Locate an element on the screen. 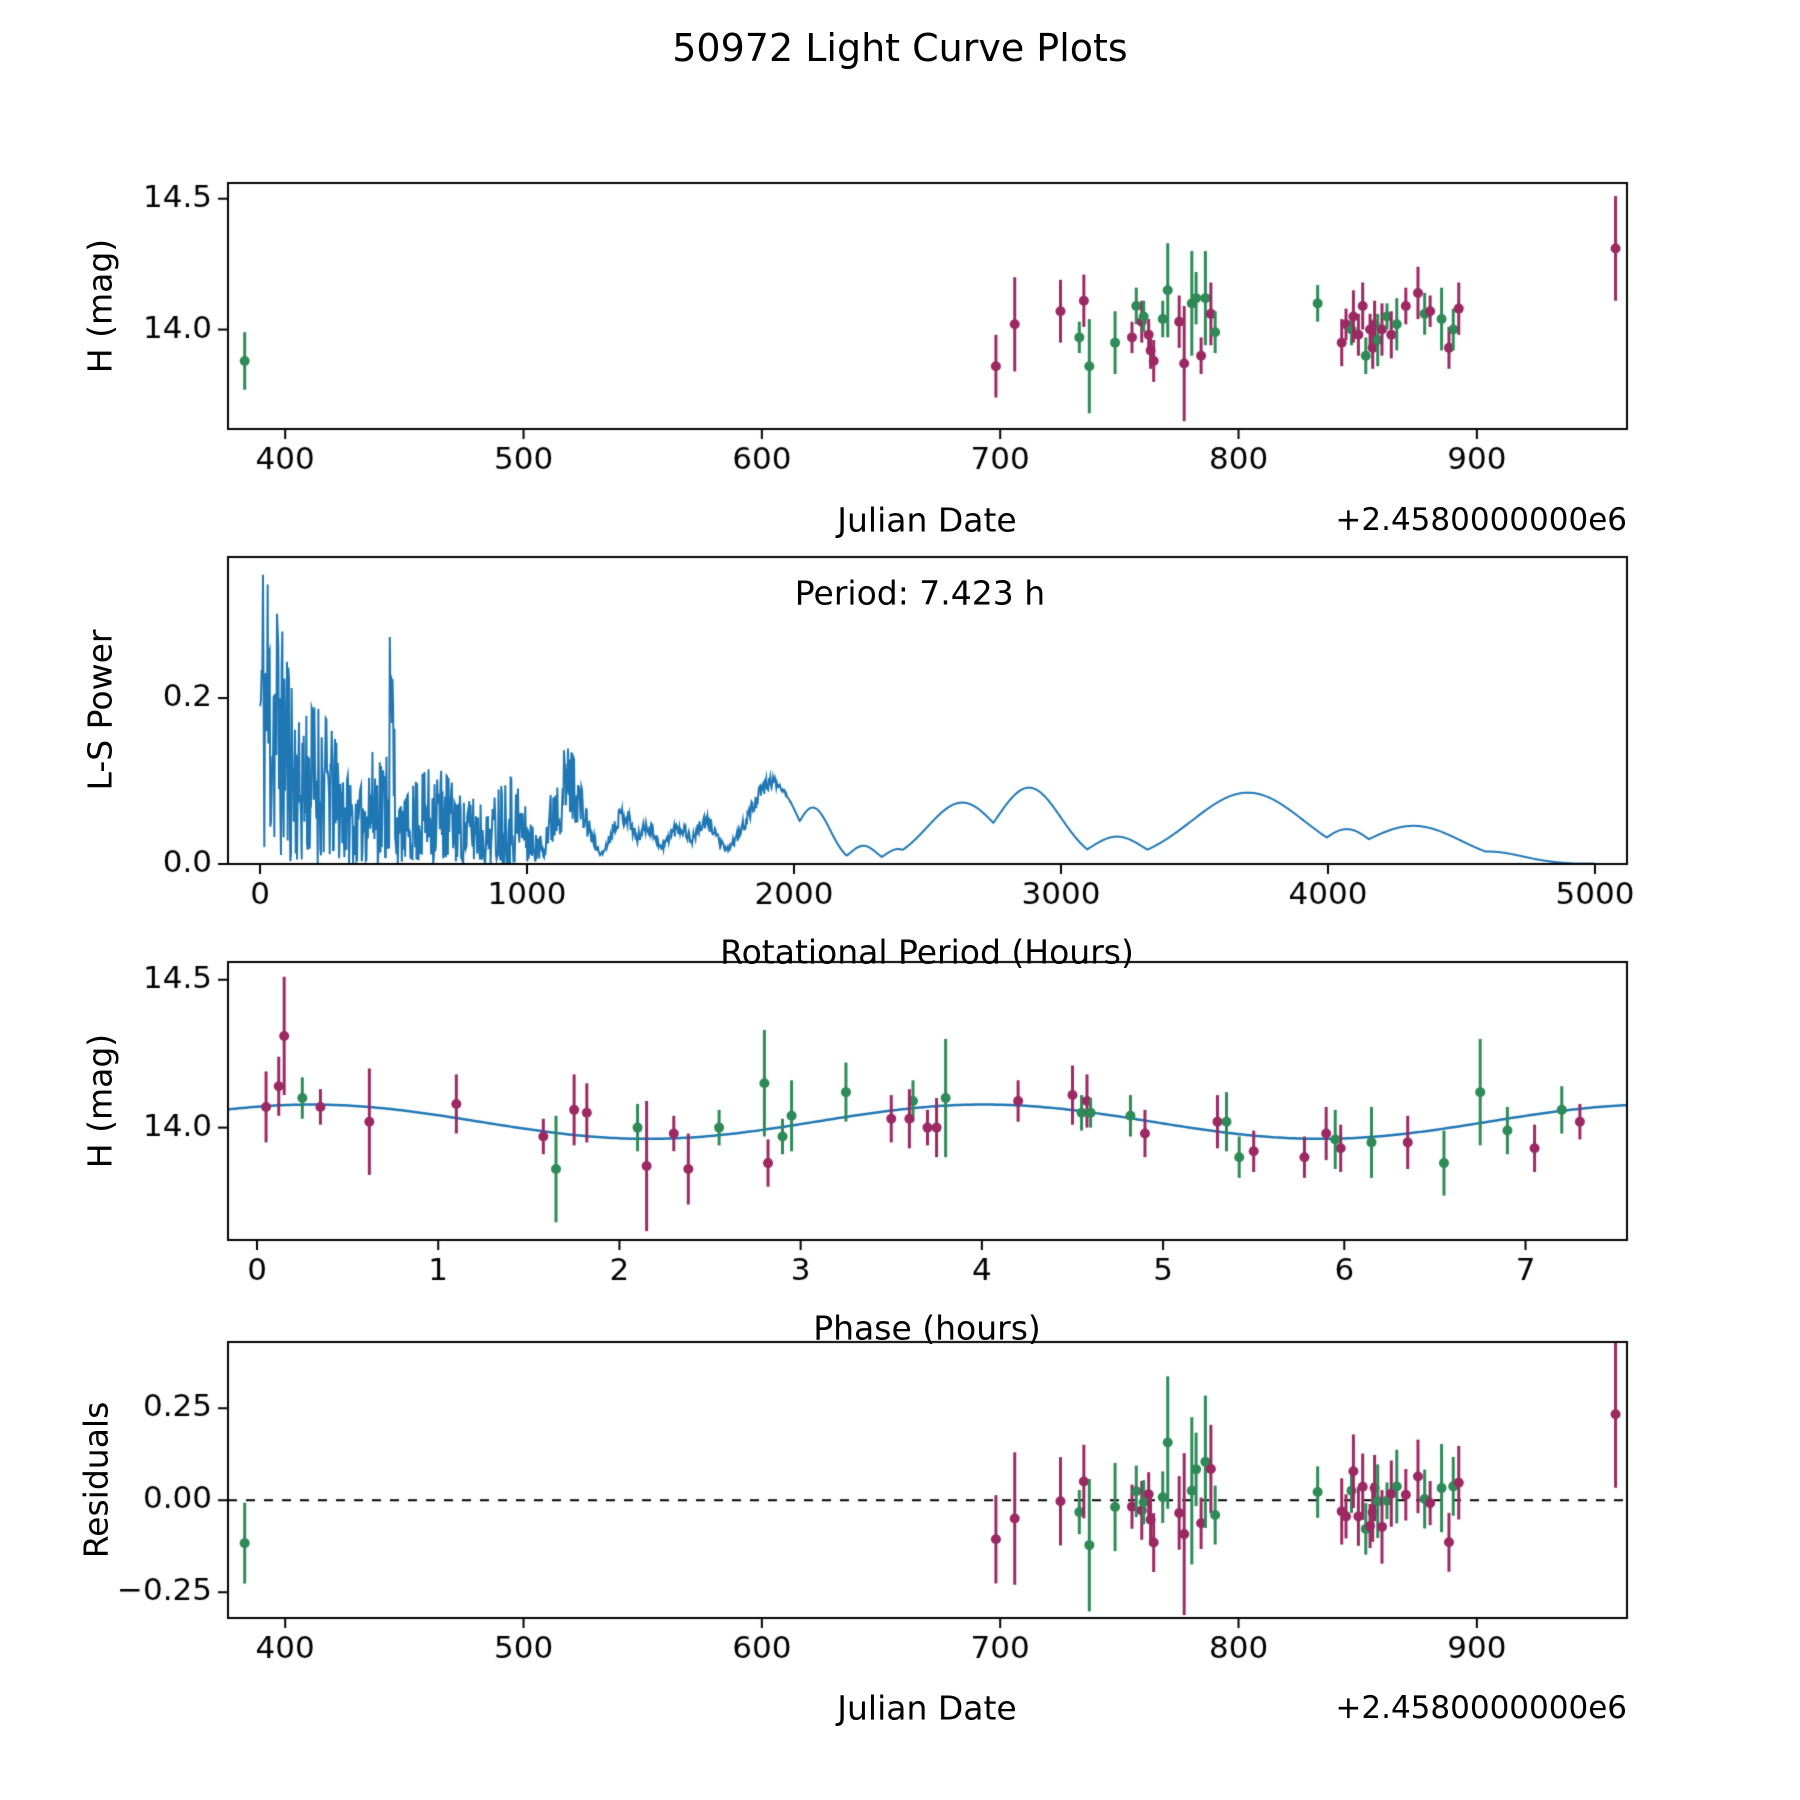  panel2-x-axis-label: Rotational Period (Hours) is located at coordinates (927, 952).